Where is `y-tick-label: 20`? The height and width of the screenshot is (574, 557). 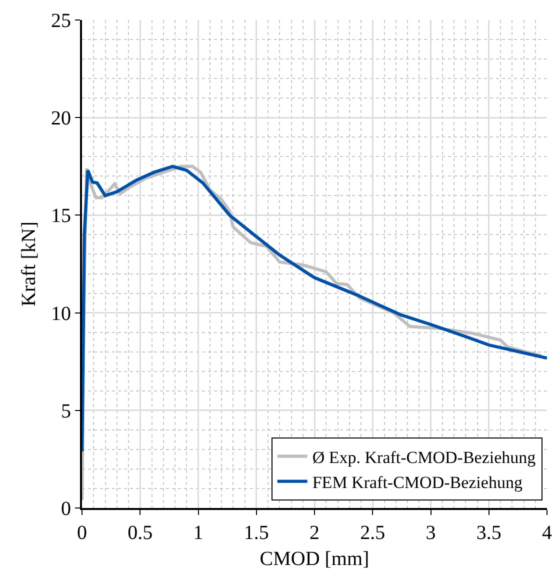
y-tick-label: 20 is located at coordinates (61, 119).